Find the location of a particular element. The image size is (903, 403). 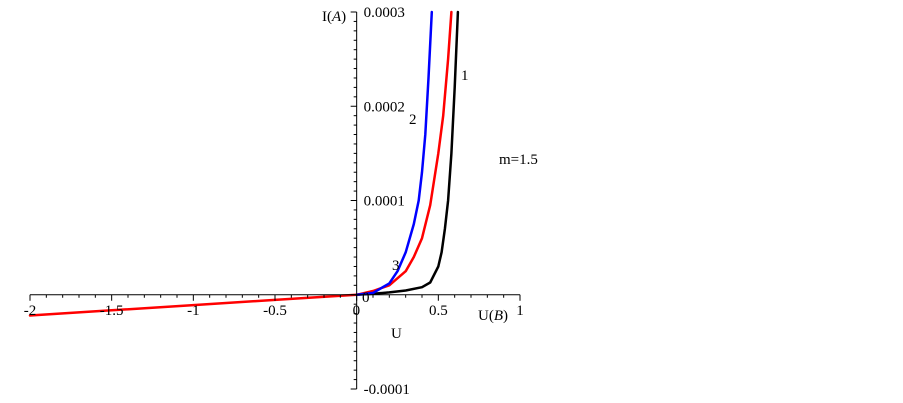

series-label-2: 2 is located at coordinates (413, 120).